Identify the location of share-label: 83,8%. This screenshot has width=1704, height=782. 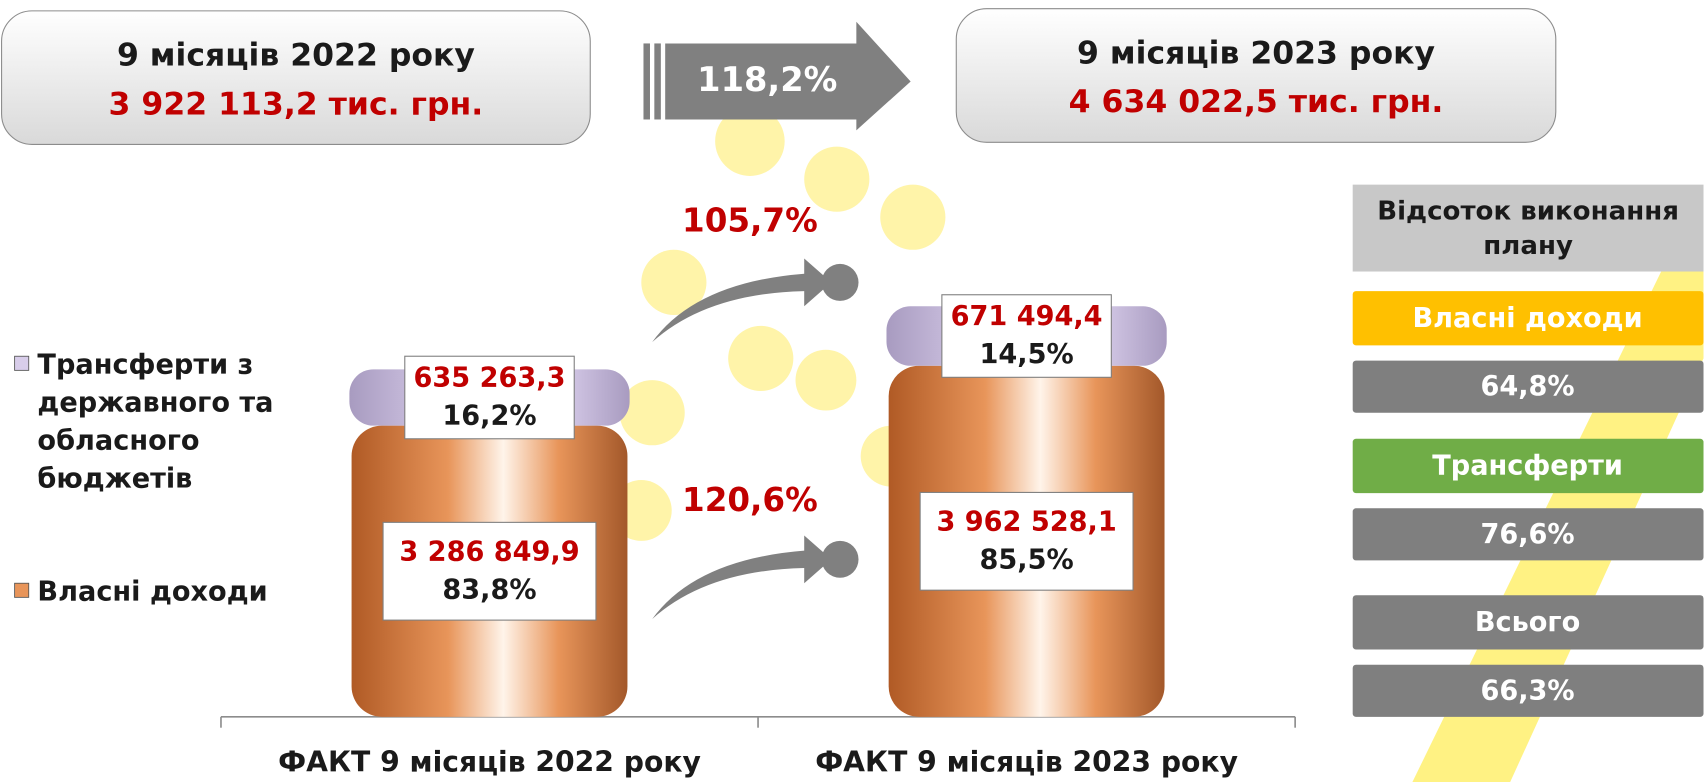
(489, 589).